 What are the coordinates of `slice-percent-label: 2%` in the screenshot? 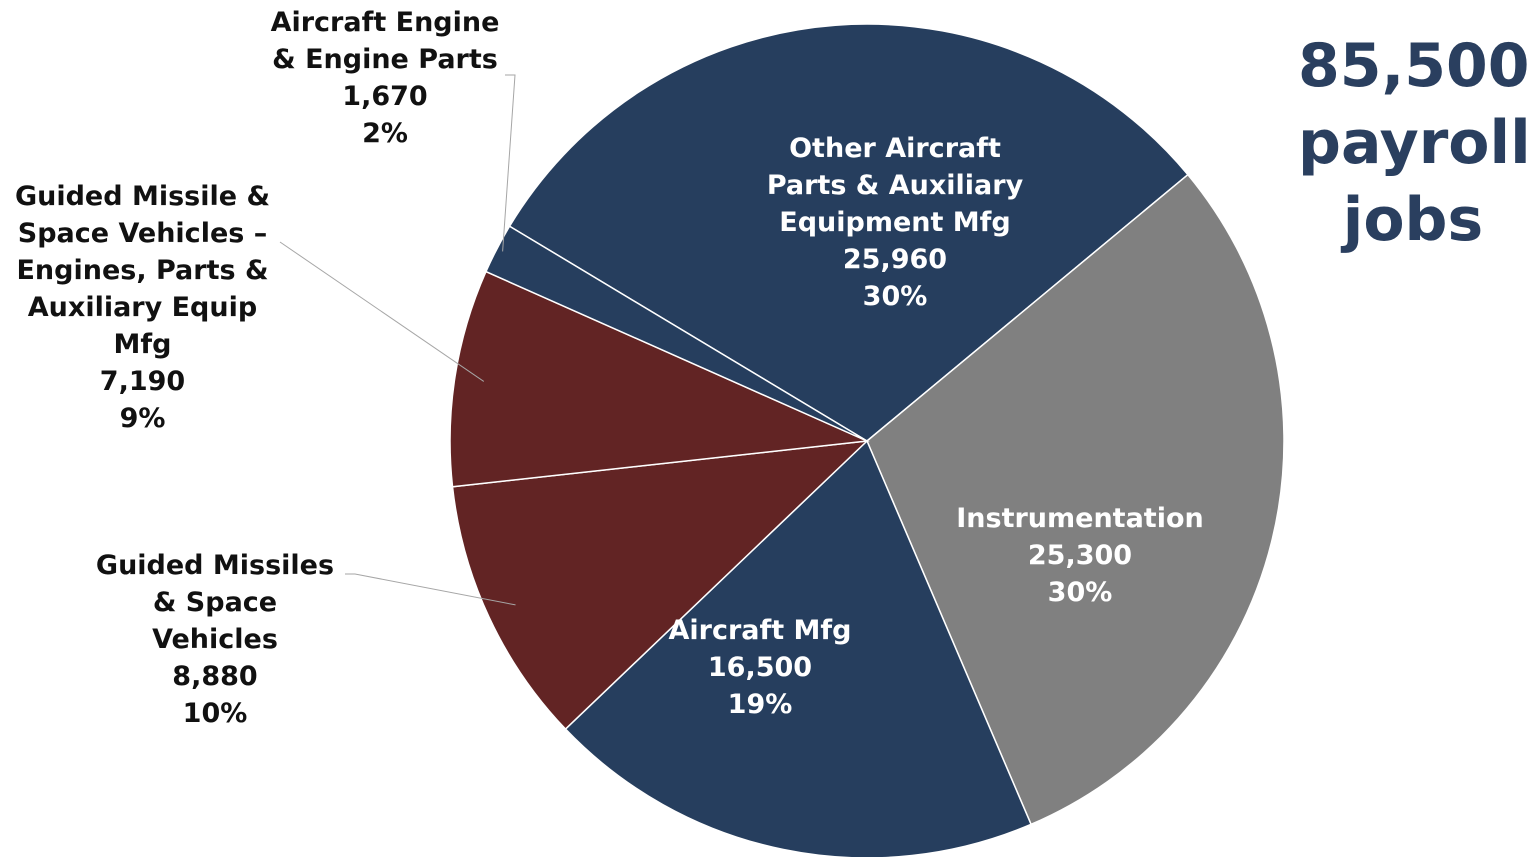 It's located at (385, 133).